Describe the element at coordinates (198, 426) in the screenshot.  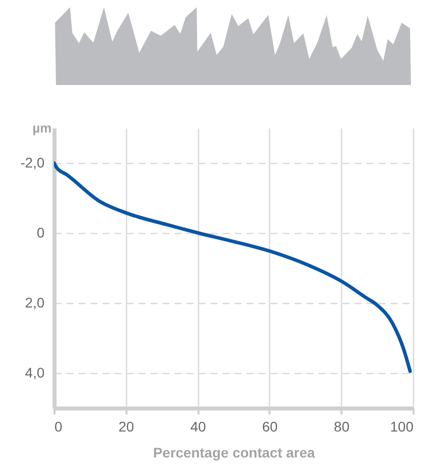
I see `x-tick-label: 40` at that location.